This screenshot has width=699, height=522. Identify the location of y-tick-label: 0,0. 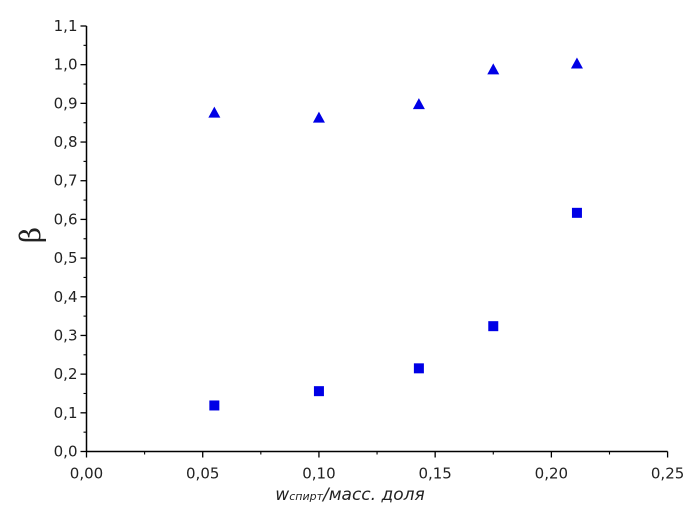
(66, 452).